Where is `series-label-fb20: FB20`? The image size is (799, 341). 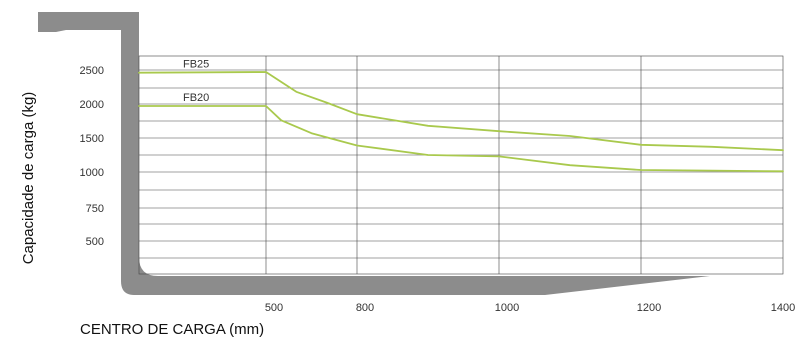
series-label-fb20: FB20 is located at coordinates (196, 98).